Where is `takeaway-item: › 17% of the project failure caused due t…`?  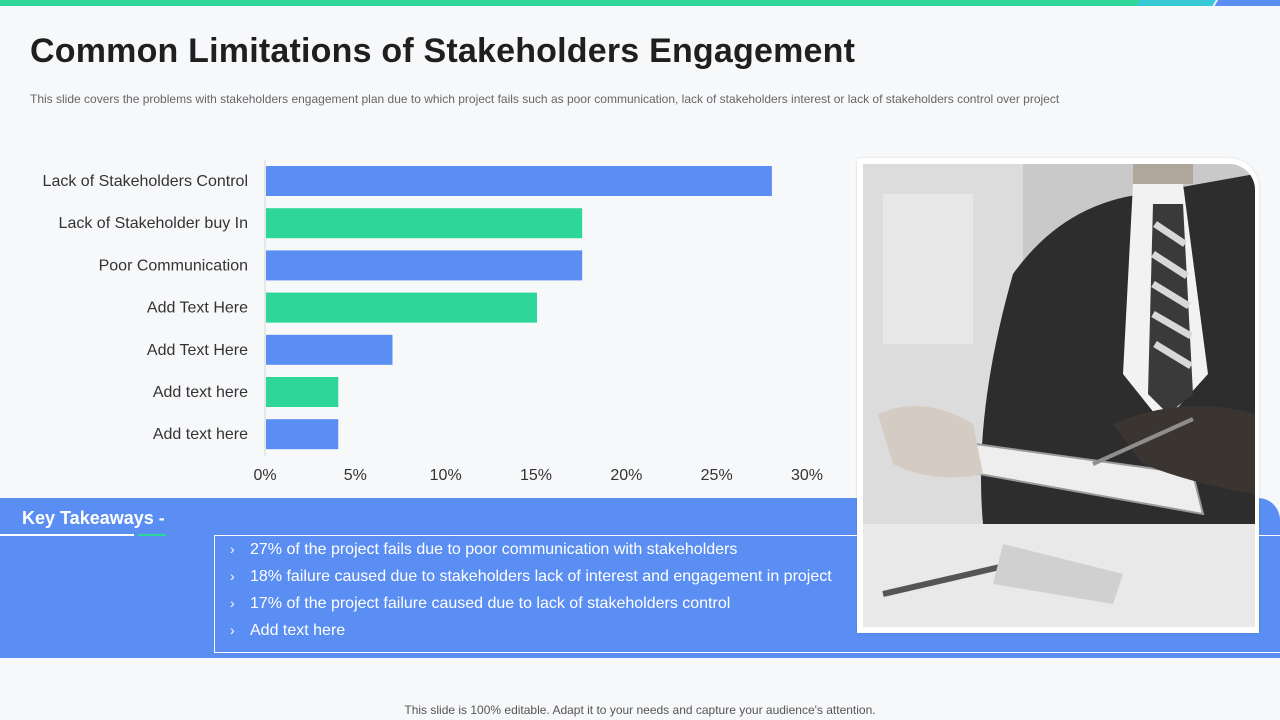
takeaway-item: › 17% of the project failure caused due t… is located at coordinates (531, 605).